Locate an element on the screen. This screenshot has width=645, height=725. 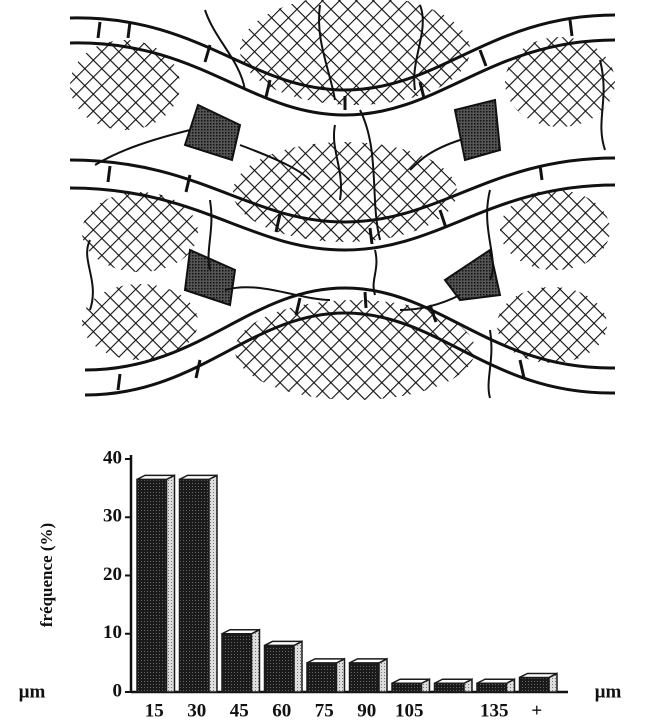
x-tick-label: 45 is located at coordinates (239, 710).